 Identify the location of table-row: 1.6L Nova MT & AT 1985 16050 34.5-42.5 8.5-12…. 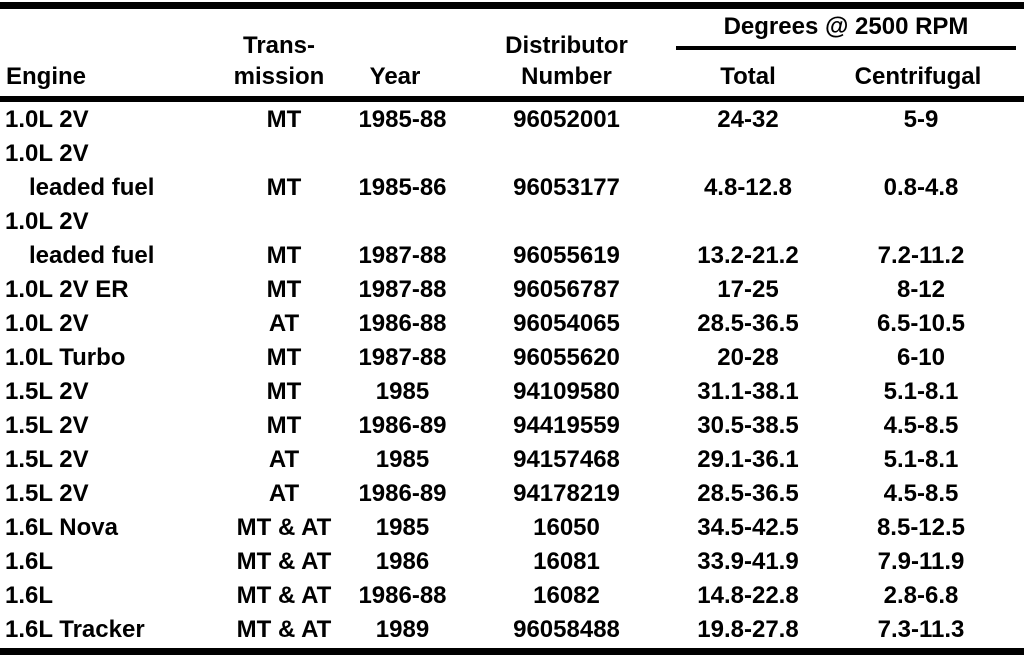
(512, 528).